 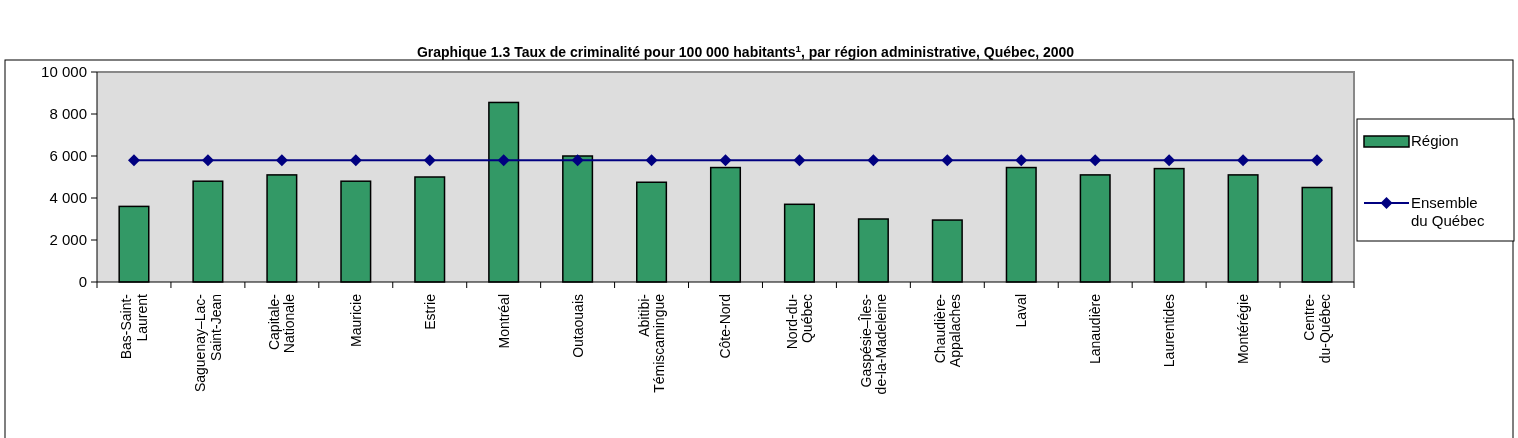 I want to click on x-tick-label: Nord-du-Québec, so click(x=799, y=321).